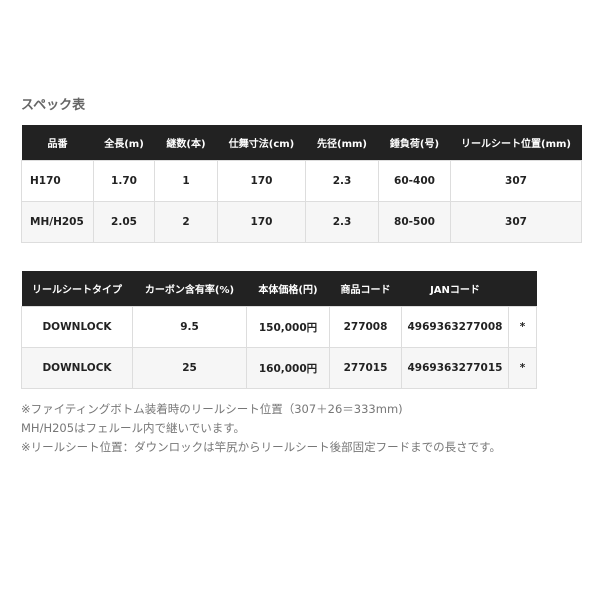  Describe the element at coordinates (189, 327) in the screenshot. I see `cell: 9.5` at that location.